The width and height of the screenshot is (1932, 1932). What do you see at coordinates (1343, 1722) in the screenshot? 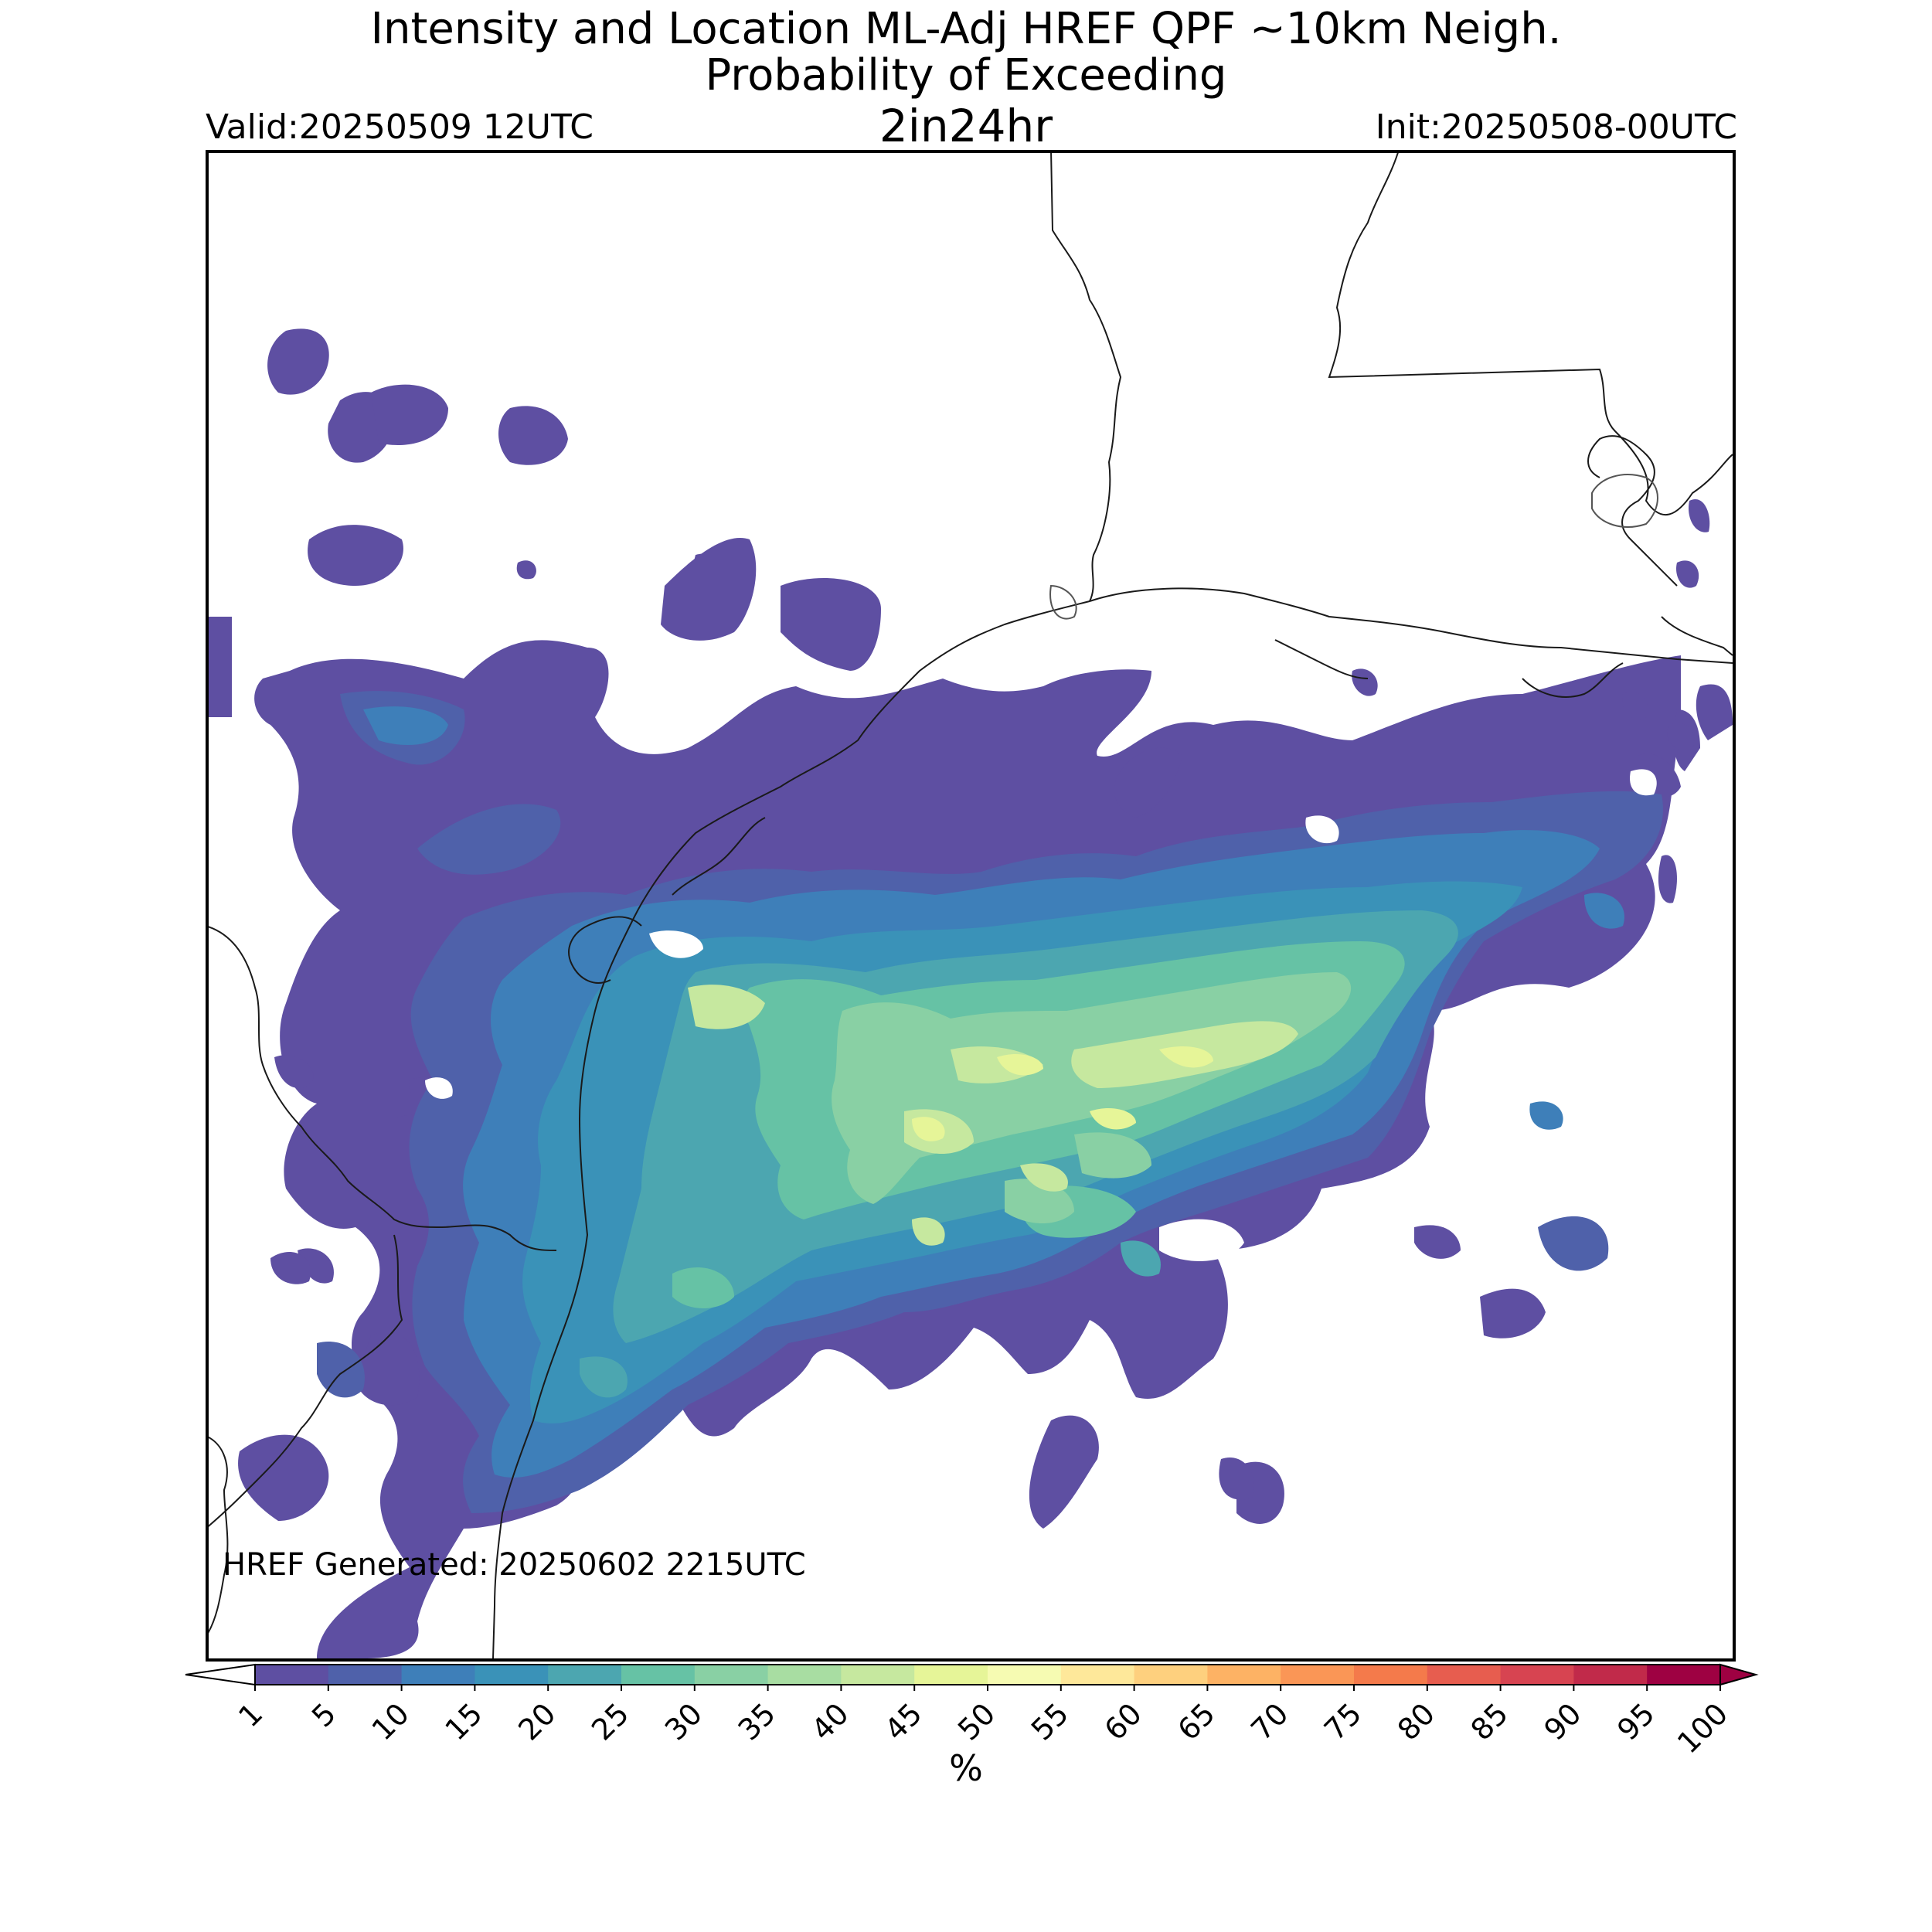
I see `colorbar-tick-label: 75` at bounding box center [1343, 1722].